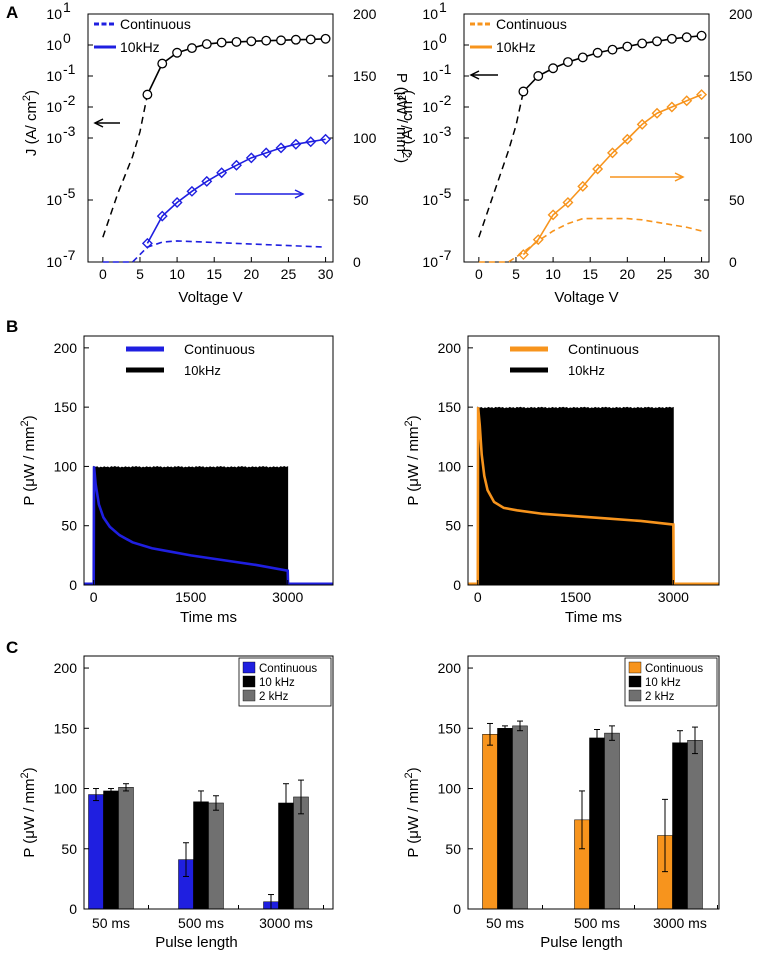 The width and height of the screenshot is (765, 956). I want to click on x-tick-label: 3000, so click(287, 597).